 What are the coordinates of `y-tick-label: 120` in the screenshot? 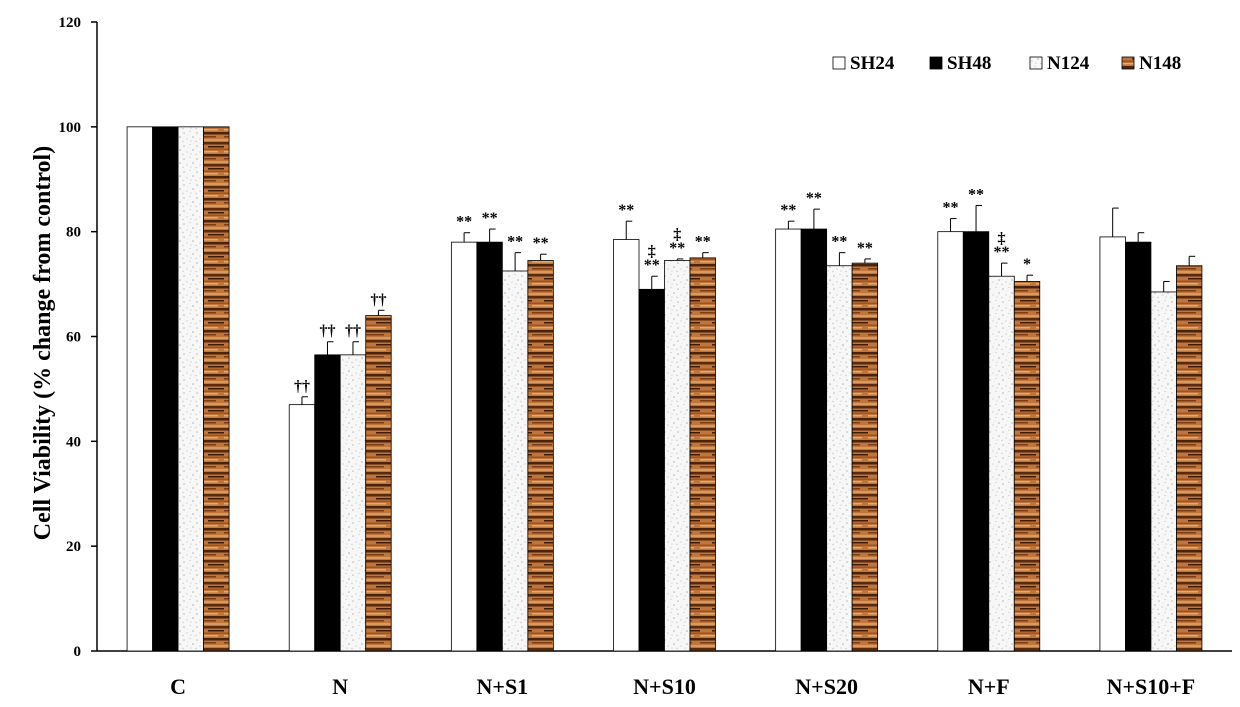 It's located at (70, 23).